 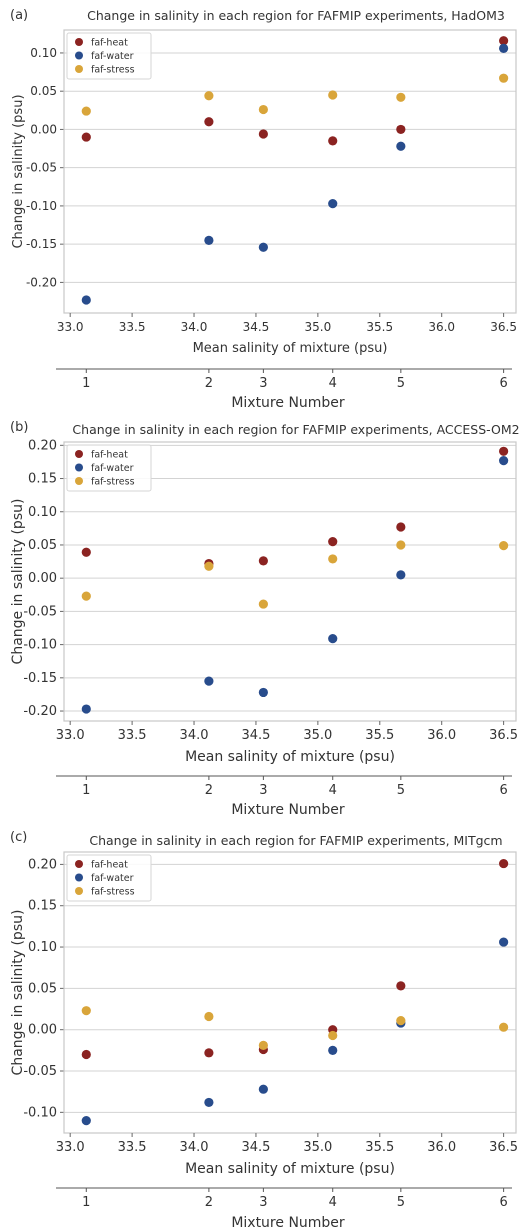 I want to click on x-tick-label: 36.5, so click(x=503, y=735).